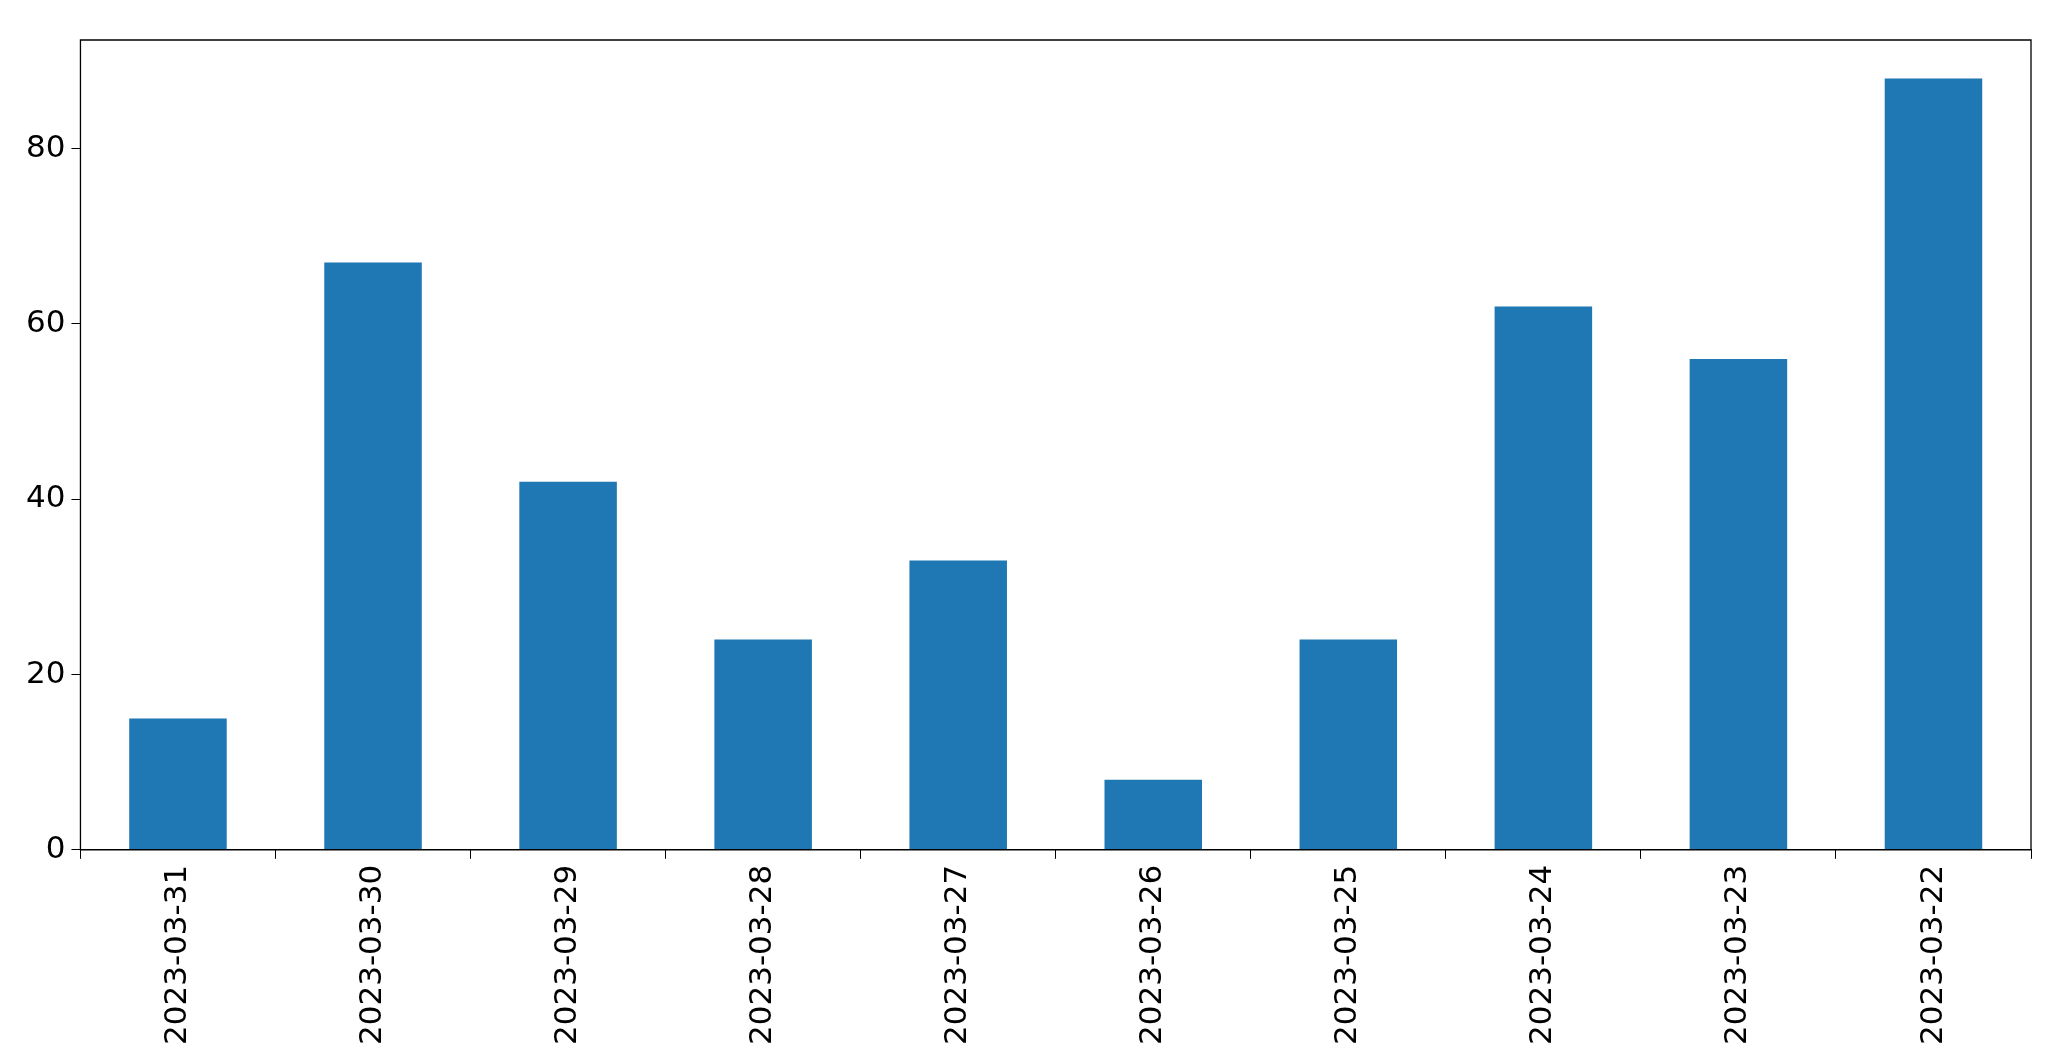 Image resolution: width=2071 pixels, height=1061 pixels. What do you see at coordinates (565, 955) in the screenshot?
I see `x-tick-label: 2023-03-29` at bounding box center [565, 955].